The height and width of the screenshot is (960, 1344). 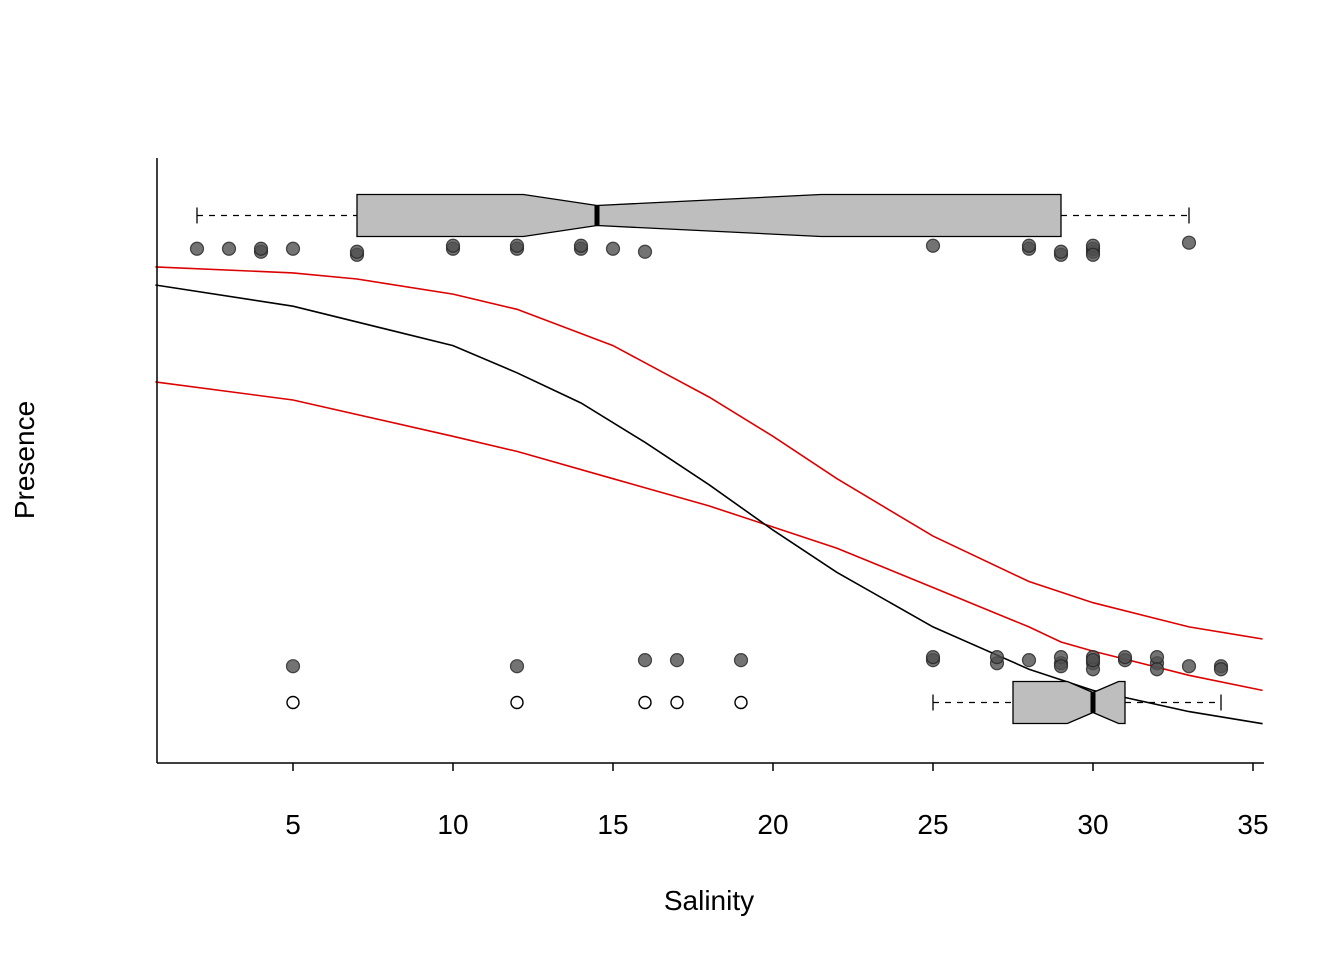 What do you see at coordinates (1252, 824) in the screenshot?
I see `x-tick-label: 35` at bounding box center [1252, 824].